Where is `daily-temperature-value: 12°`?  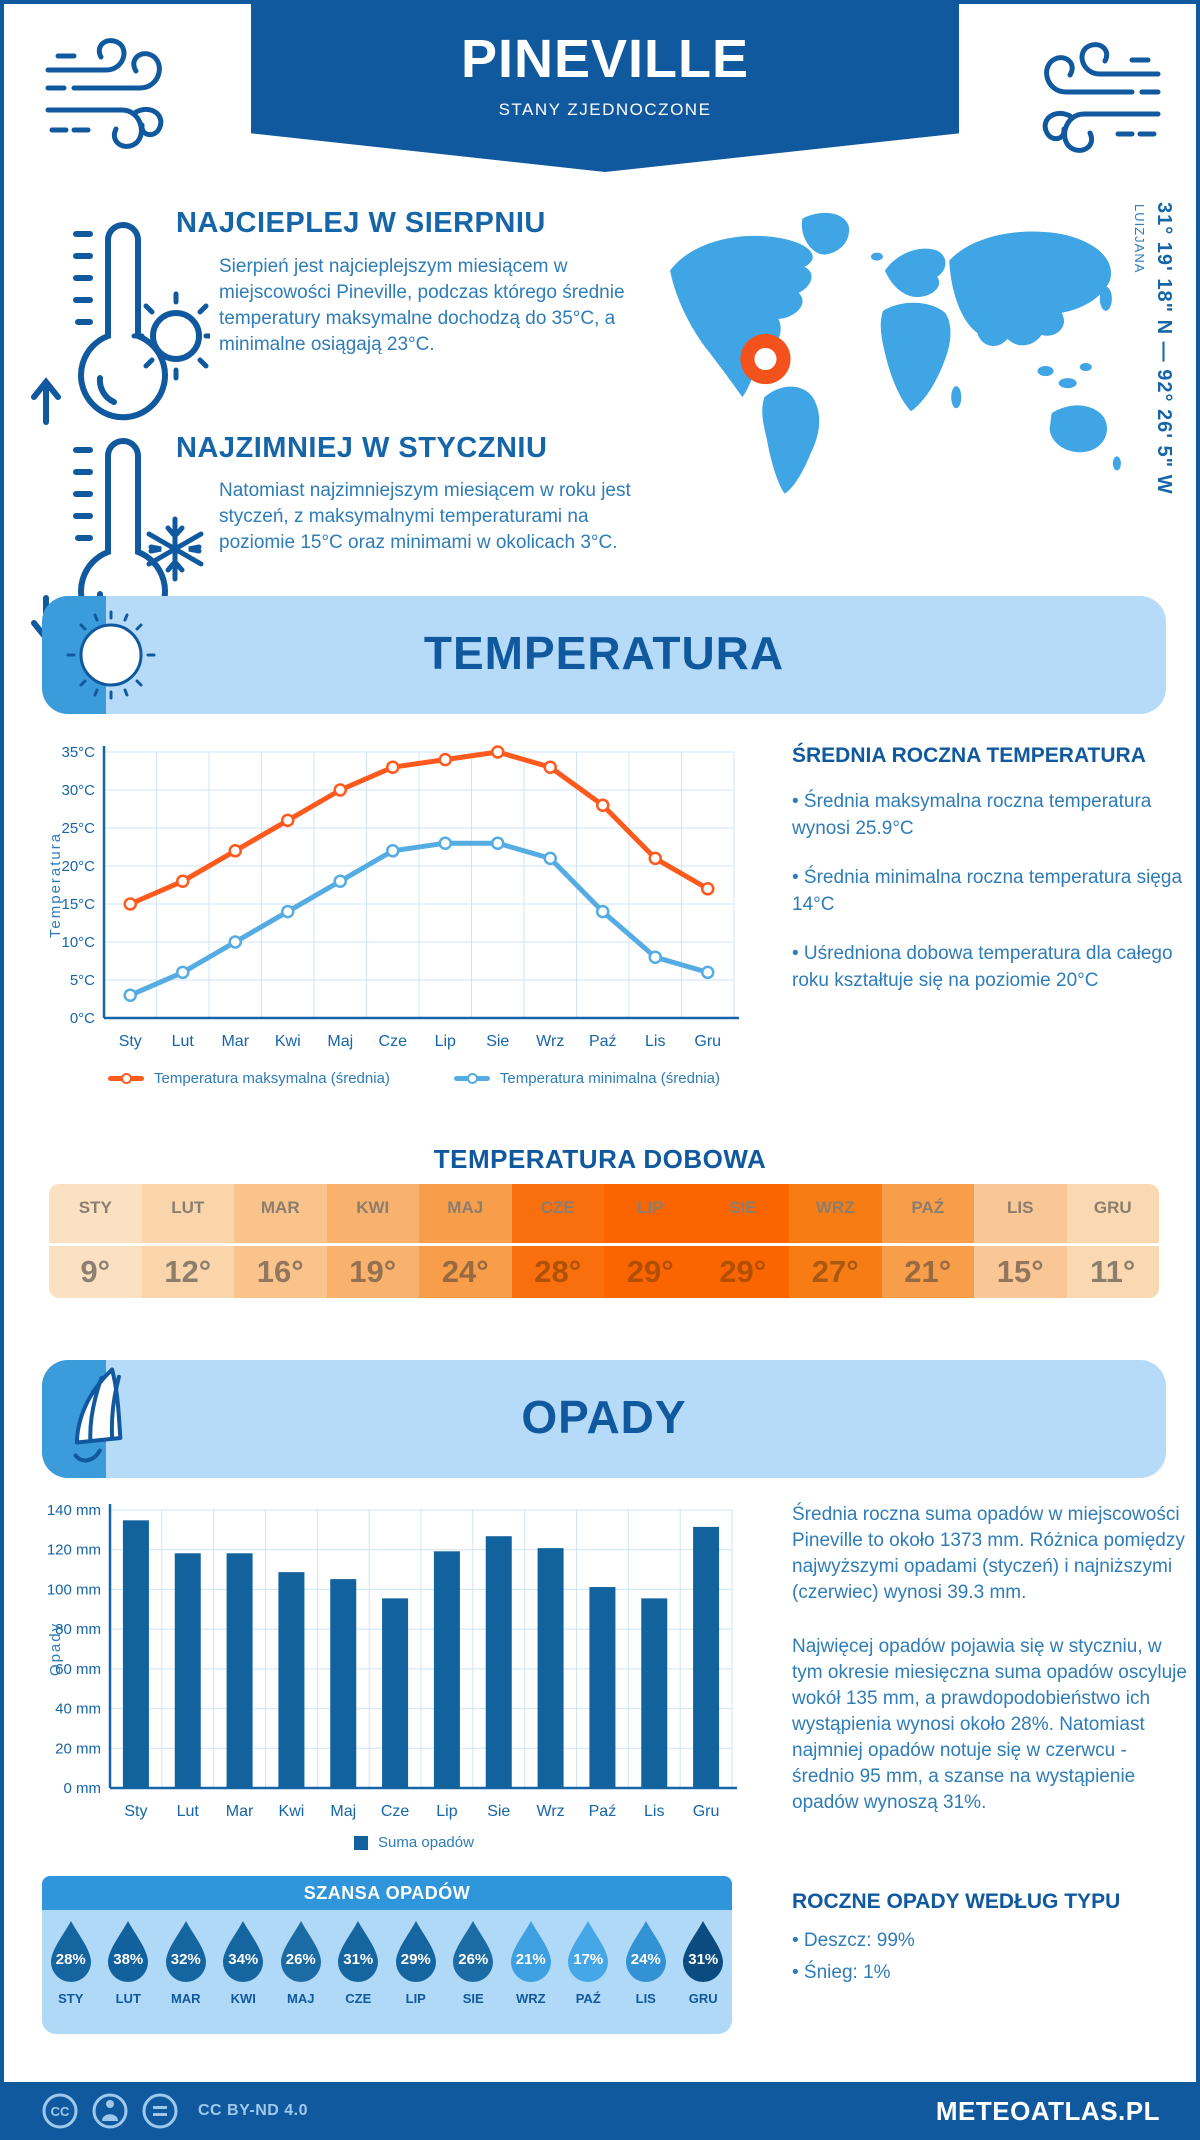
daily-temperature-value: 12° is located at coordinates (188, 1271).